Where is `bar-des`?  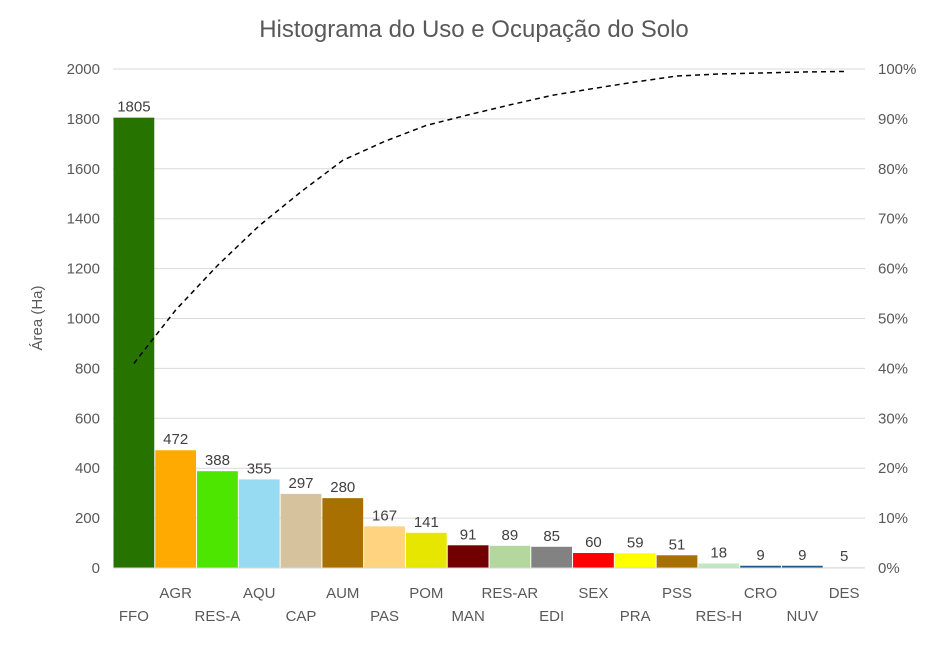 bar-des is located at coordinates (844, 567).